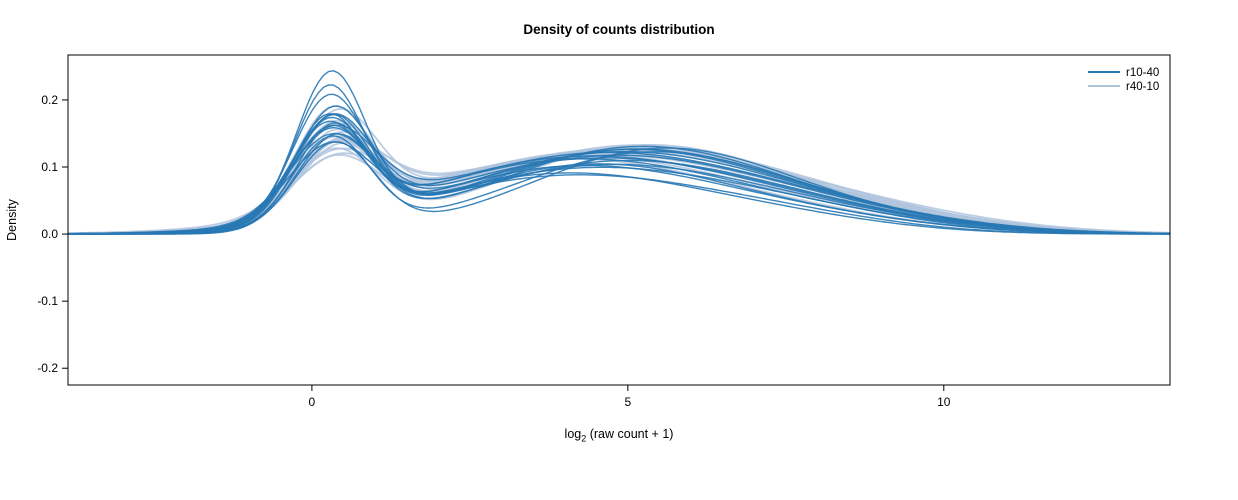  What do you see at coordinates (312, 402) in the screenshot?
I see `x-tick-label: 0` at bounding box center [312, 402].